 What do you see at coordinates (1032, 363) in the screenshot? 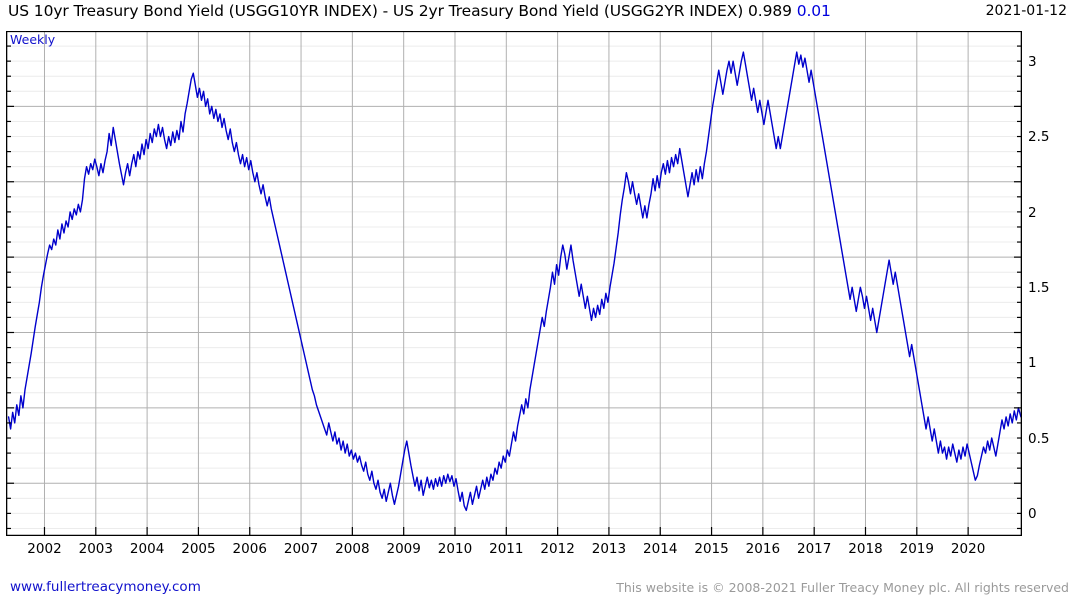
I see `y-tick-label: 1` at bounding box center [1032, 363].